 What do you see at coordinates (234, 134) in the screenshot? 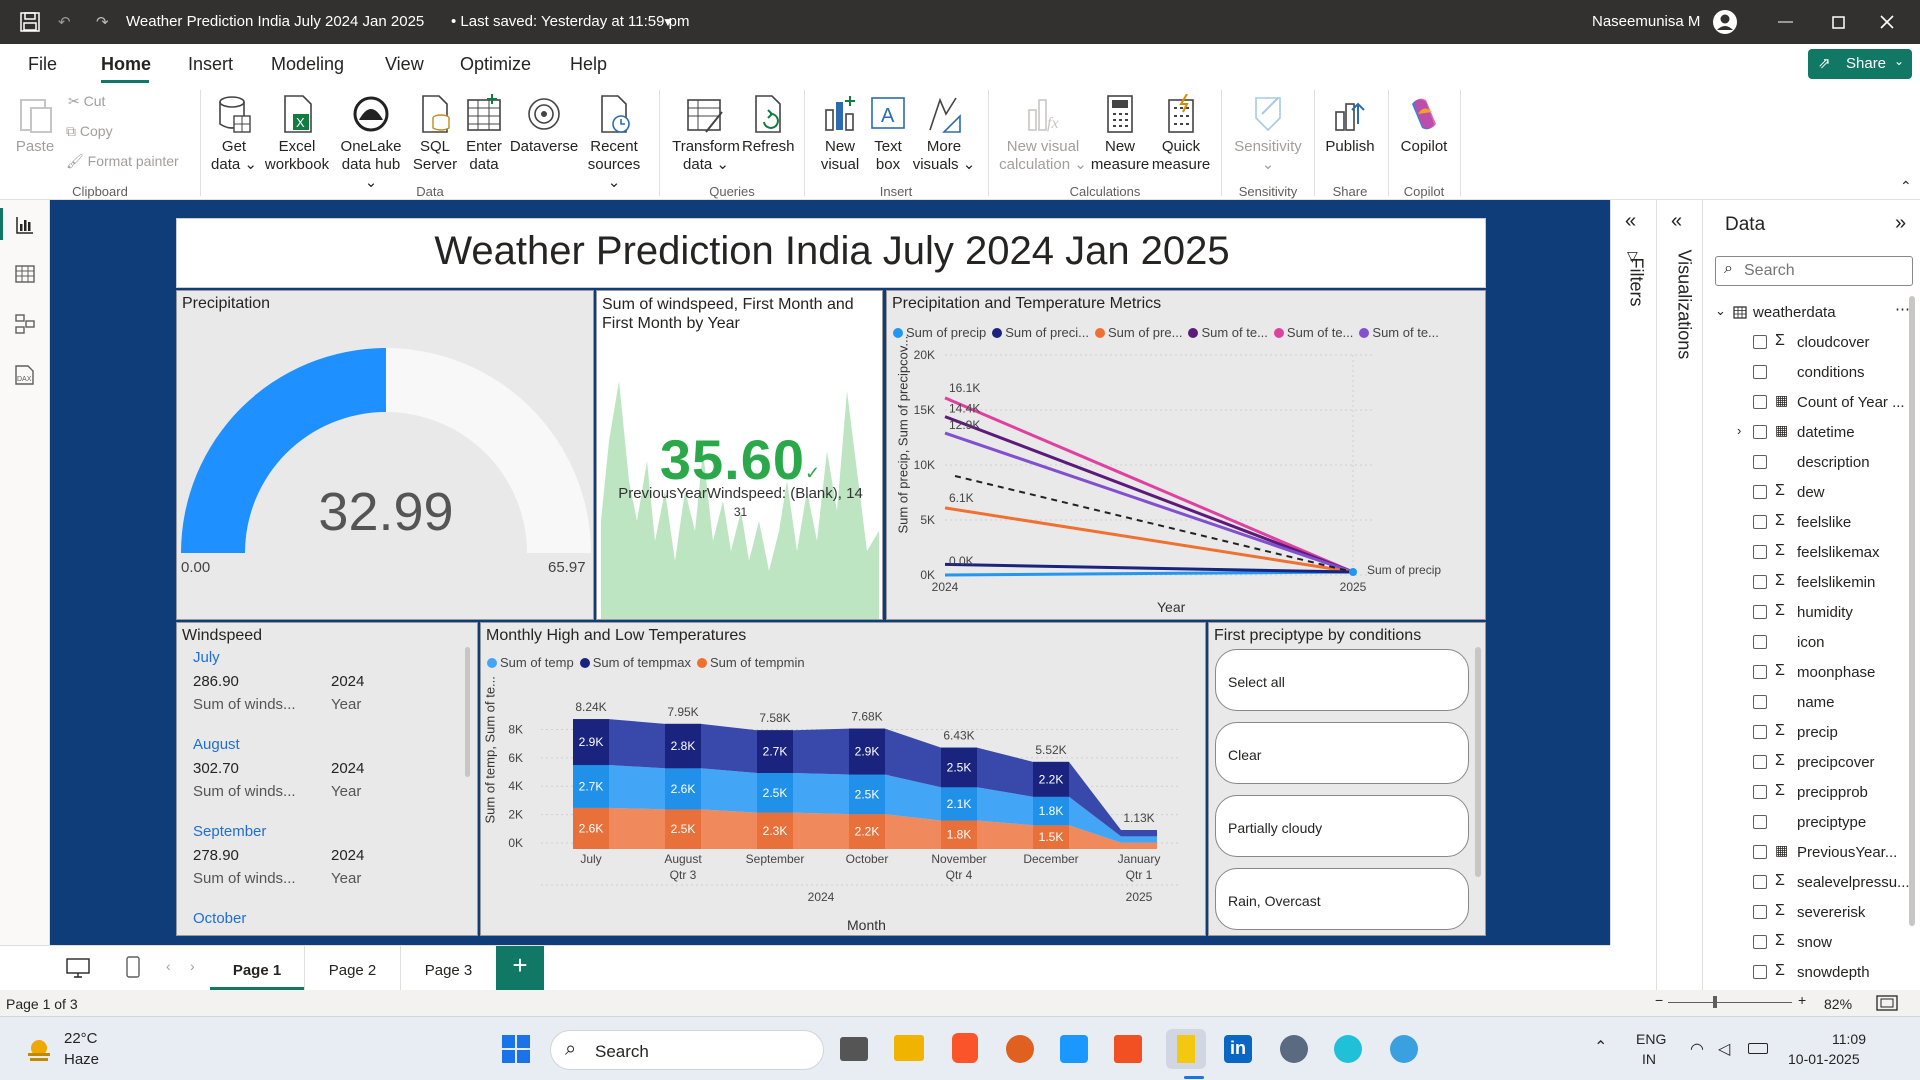
I see `get-data-button: Get data ⌄` at bounding box center [234, 134].